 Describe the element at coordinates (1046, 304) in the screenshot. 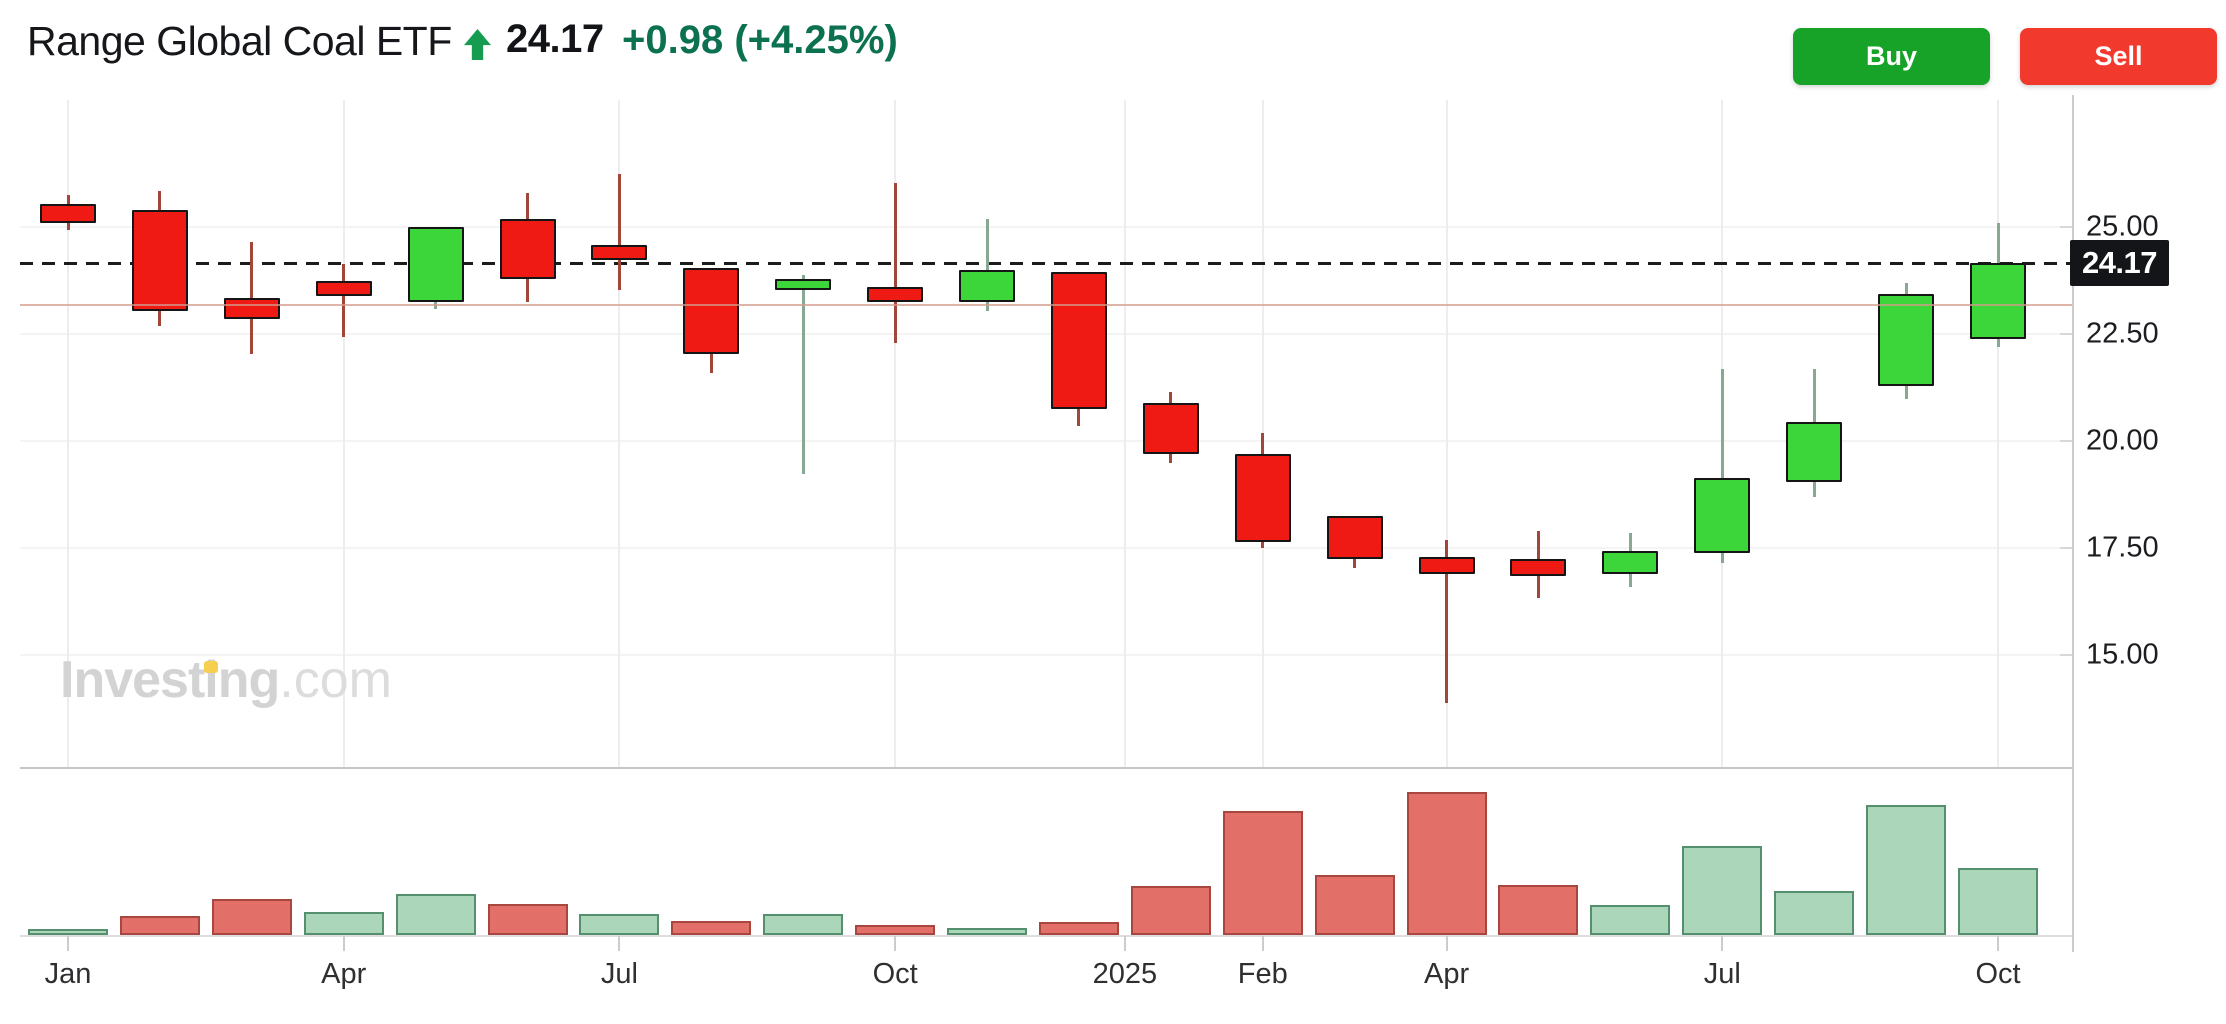

I see `previous-close-line` at that location.